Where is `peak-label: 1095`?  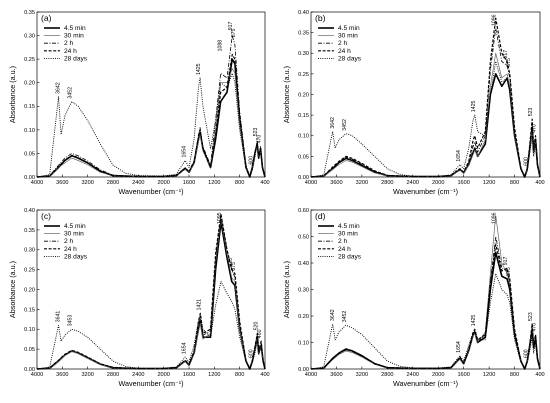
peak-label: 1095 is located at coordinates (220, 218).